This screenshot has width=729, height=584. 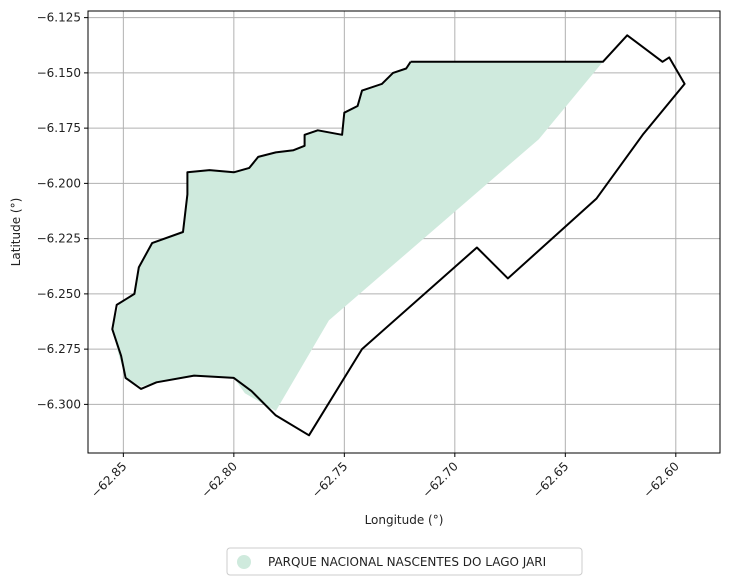 What do you see at coordinates (550, 479) in the screenshot?
I see `x-tick-label: −62.65` at bounding box center [550, 479].